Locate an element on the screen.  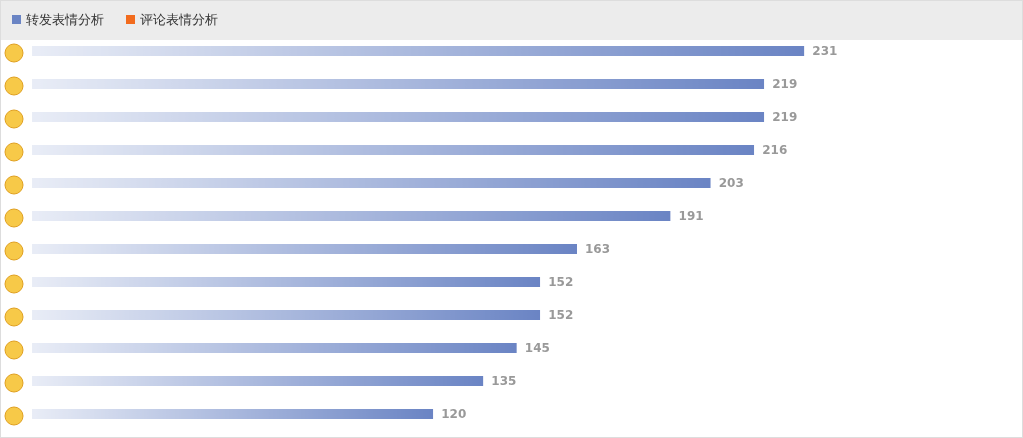
data-label: 203 is located at coordinates (731, 183).